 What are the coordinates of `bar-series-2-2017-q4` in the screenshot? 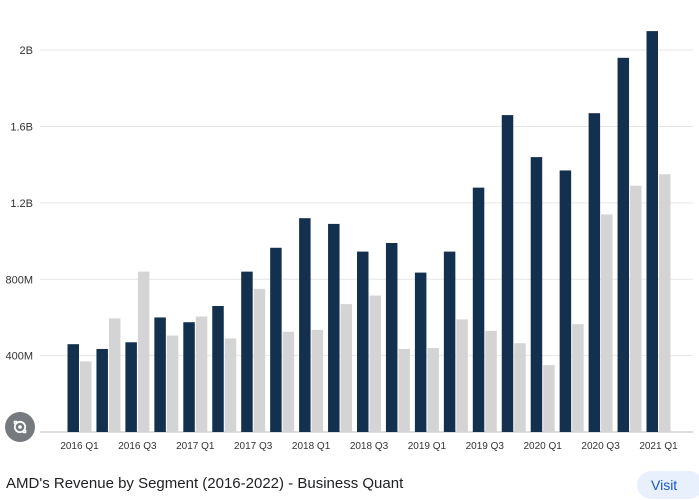 It's located at (288, 381).